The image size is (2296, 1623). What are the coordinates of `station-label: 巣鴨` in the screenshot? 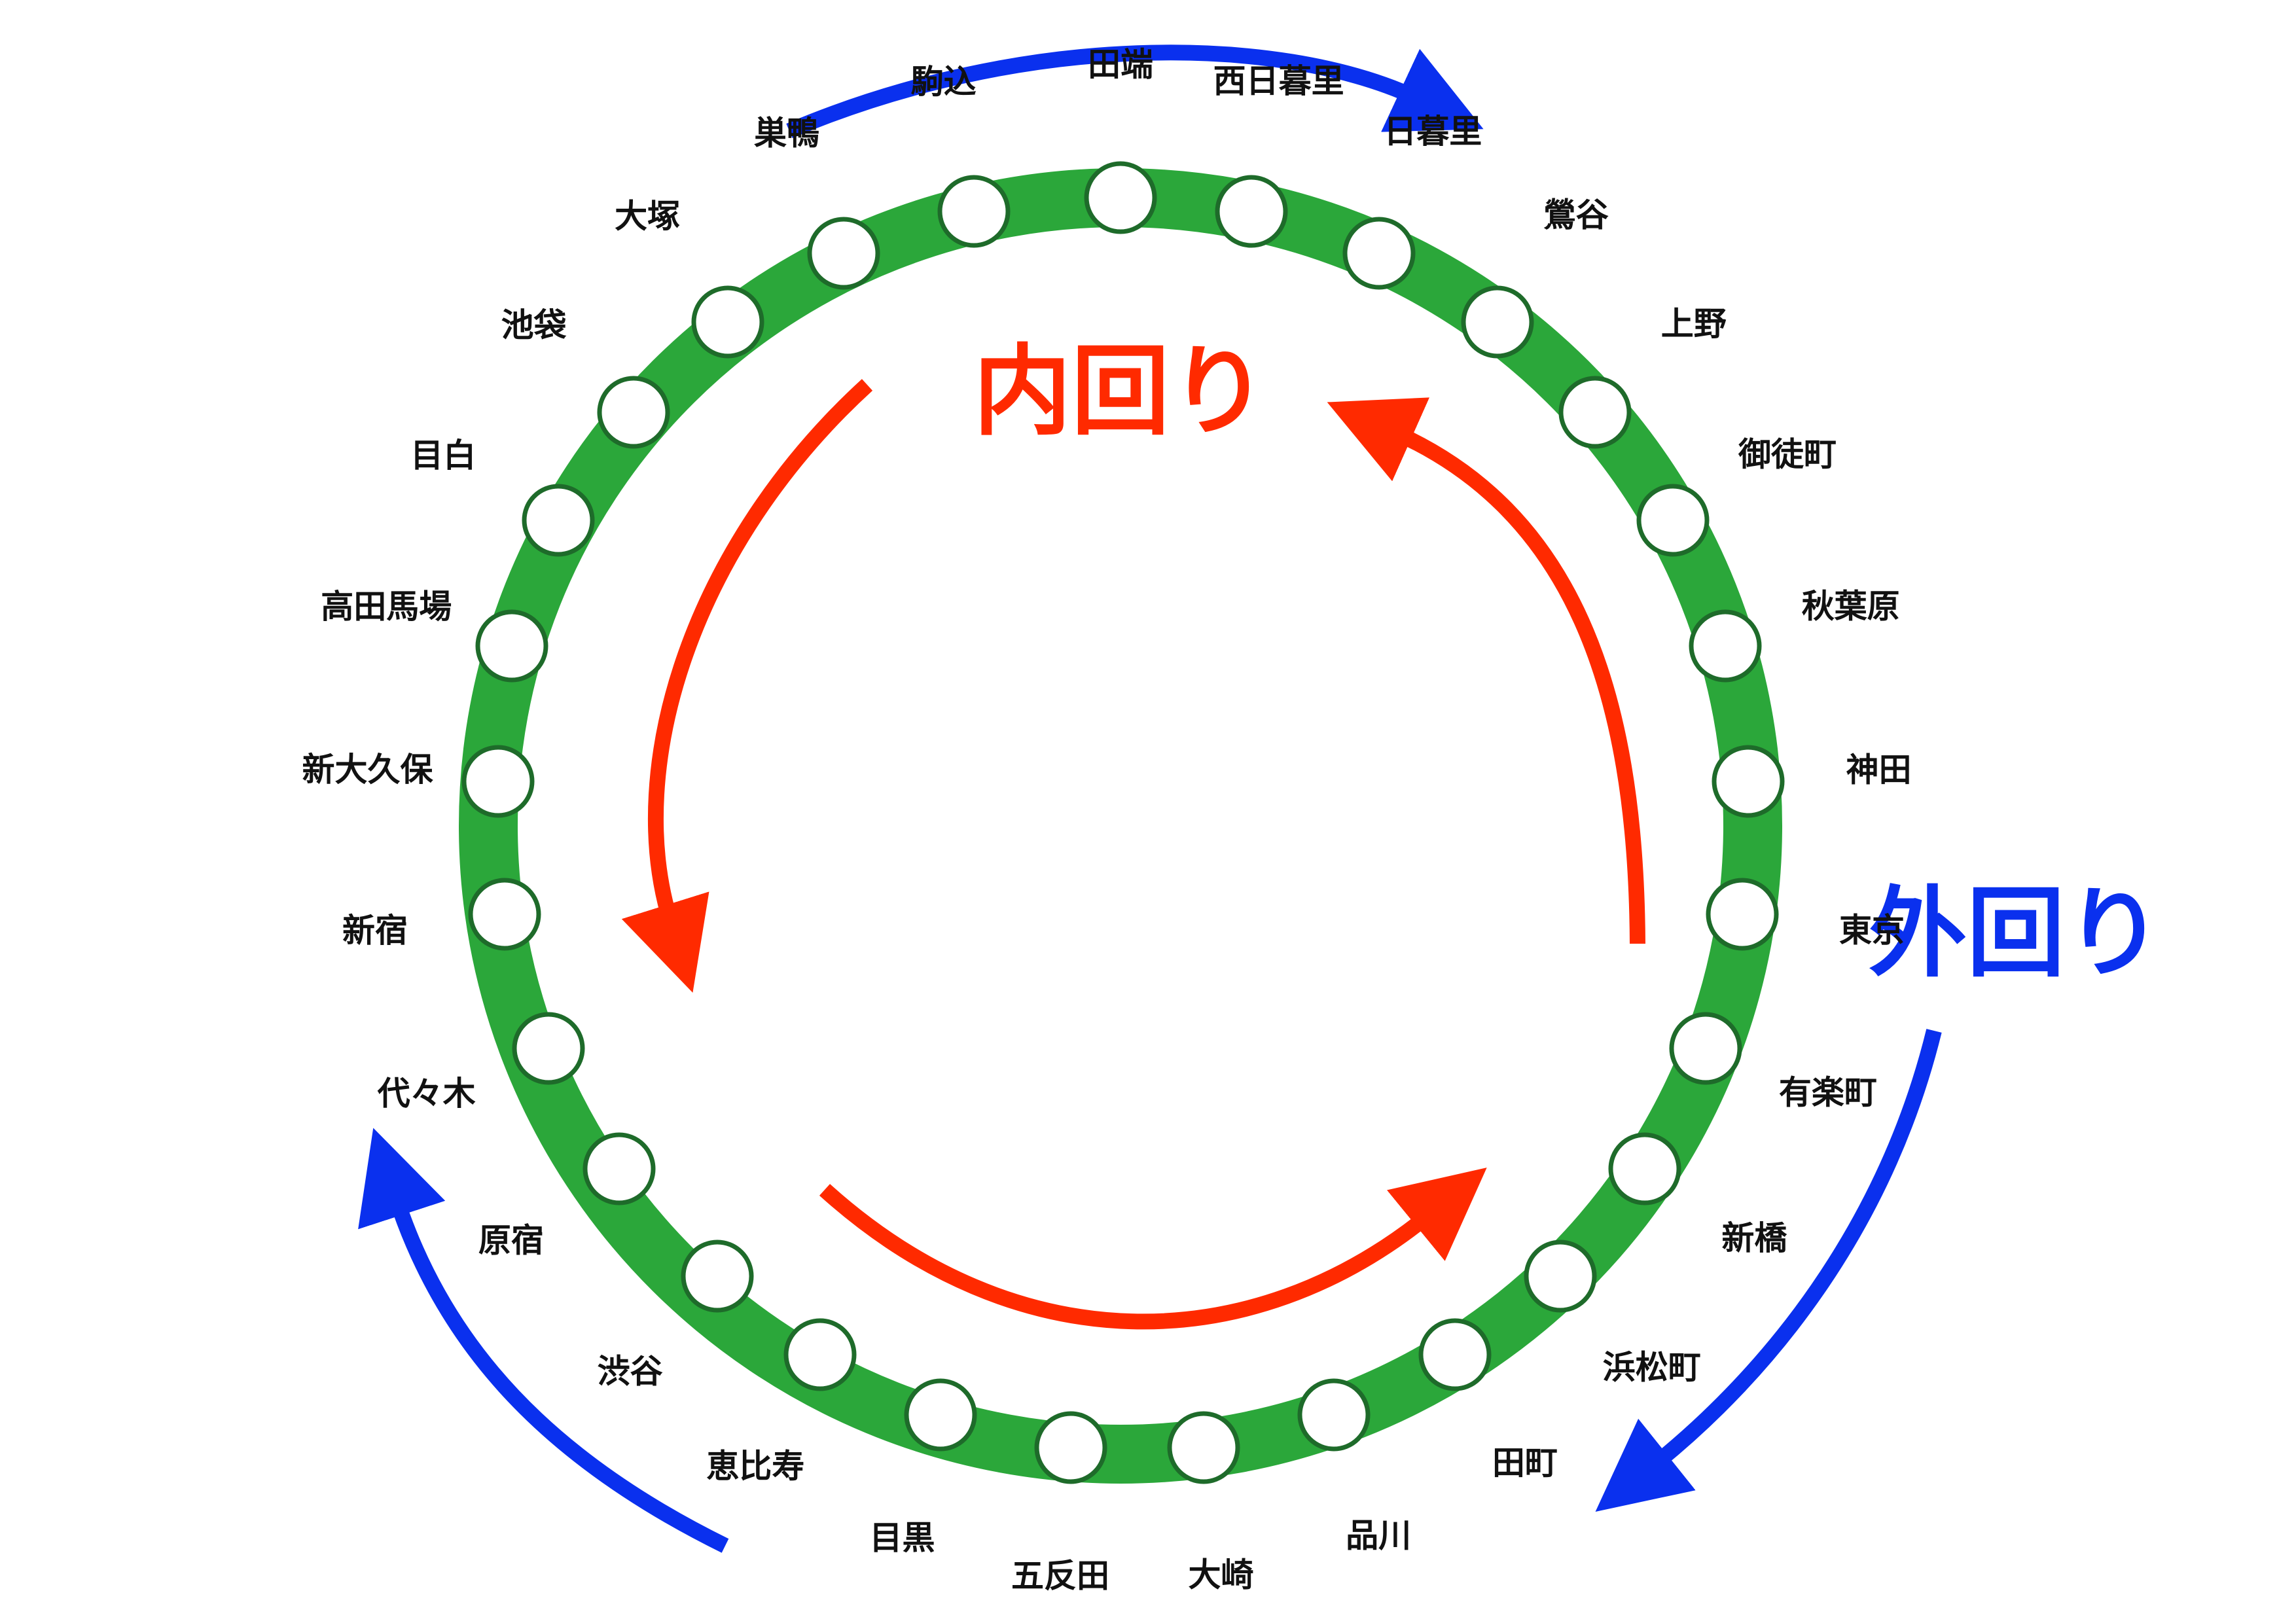 It's located at (786, 133).